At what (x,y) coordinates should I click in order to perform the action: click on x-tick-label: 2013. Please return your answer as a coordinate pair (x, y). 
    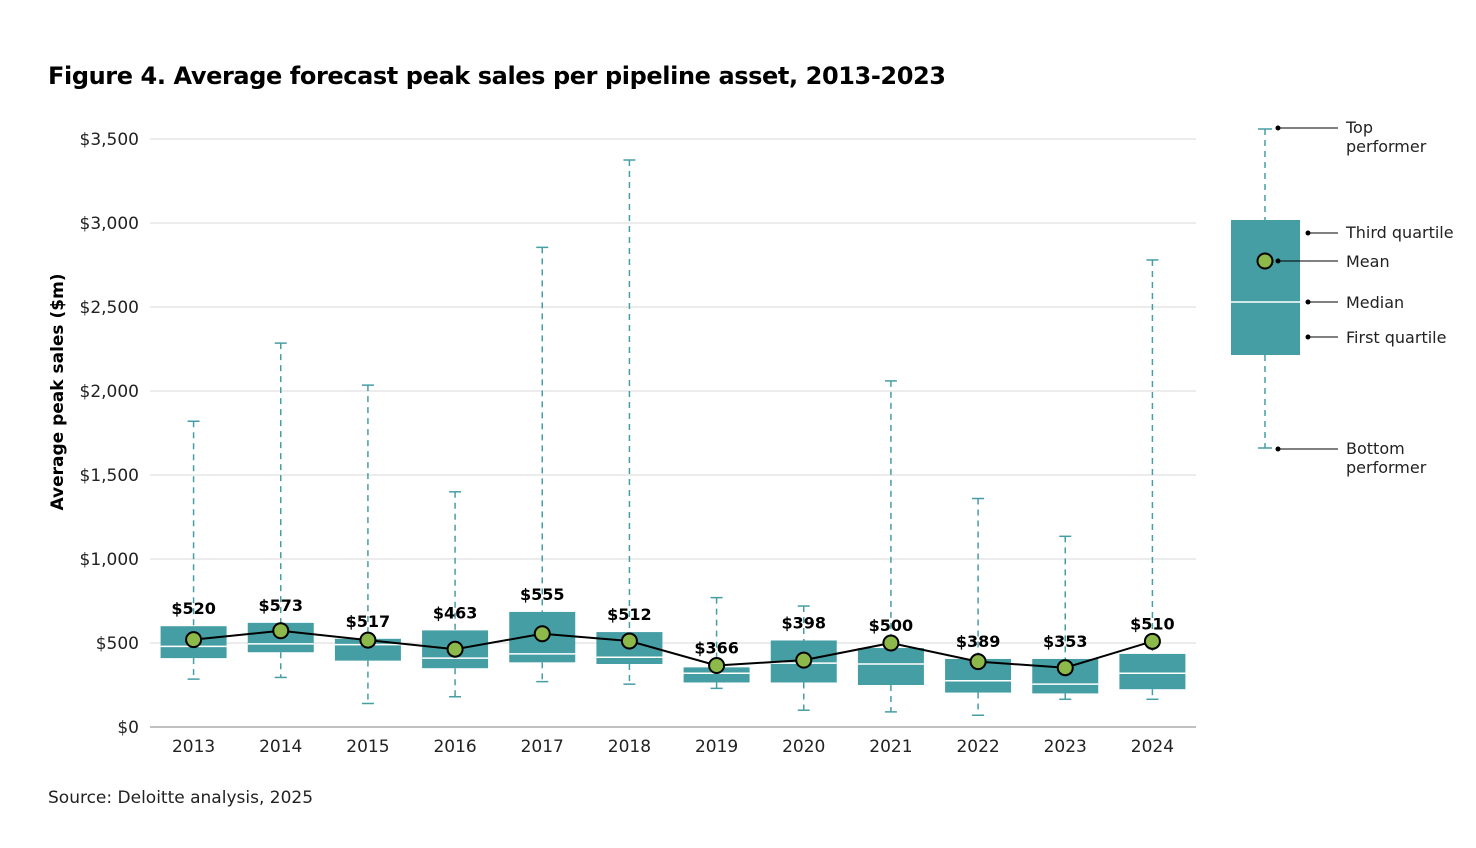
    Looking at the image, I should click on (193, 747).